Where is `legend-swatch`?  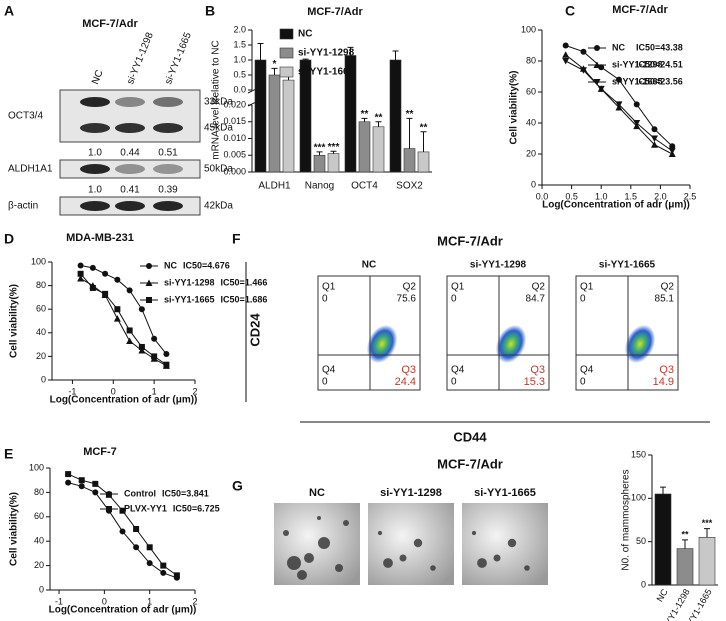 legend-swatch is located at coordinates (286, 34).